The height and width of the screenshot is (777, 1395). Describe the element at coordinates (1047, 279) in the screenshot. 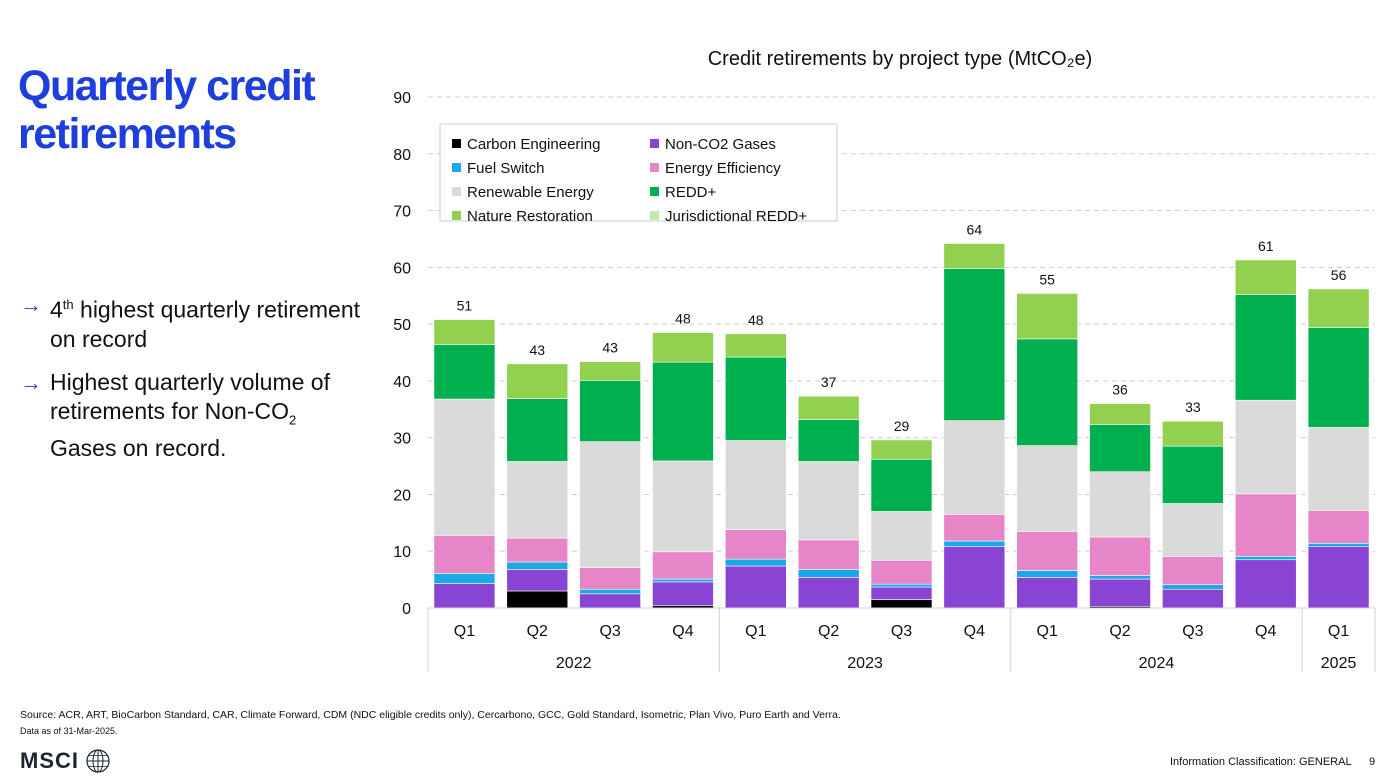

I see `total-label: 55` at that location.